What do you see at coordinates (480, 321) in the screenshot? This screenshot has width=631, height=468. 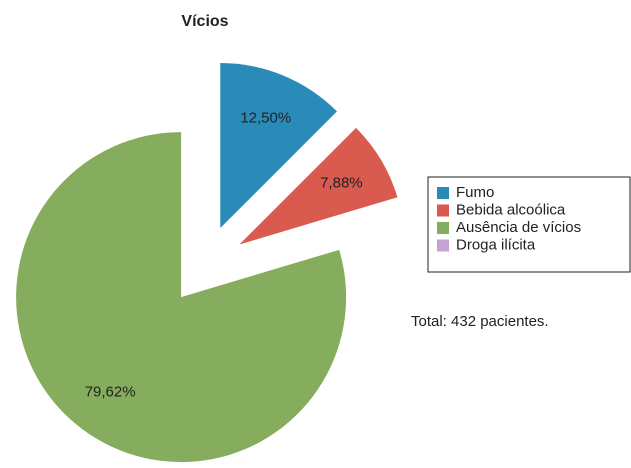 I see `annotation: Total: 432 pacientes.` at bounding box center [480, 321].